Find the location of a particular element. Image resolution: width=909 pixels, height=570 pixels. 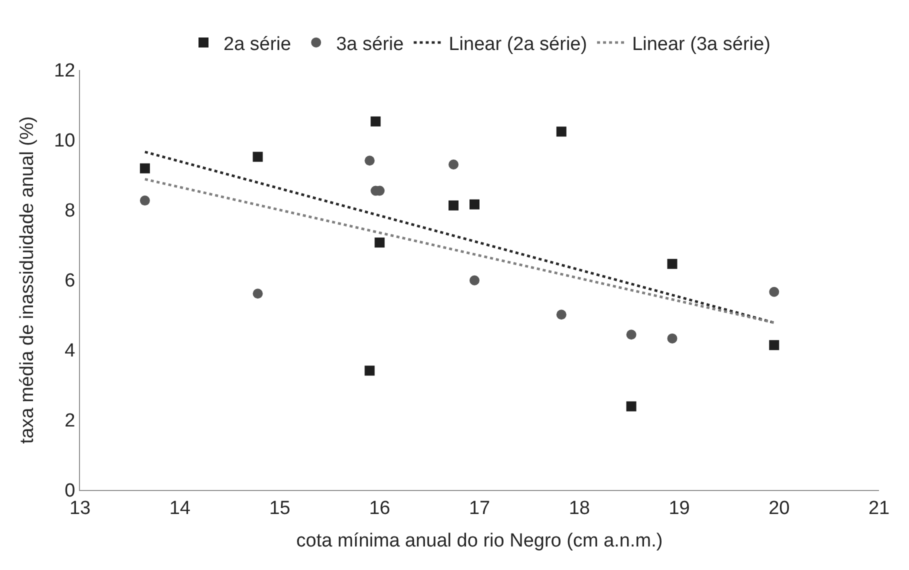

x-tick-label: 15 is located at coordinates (279, 508).